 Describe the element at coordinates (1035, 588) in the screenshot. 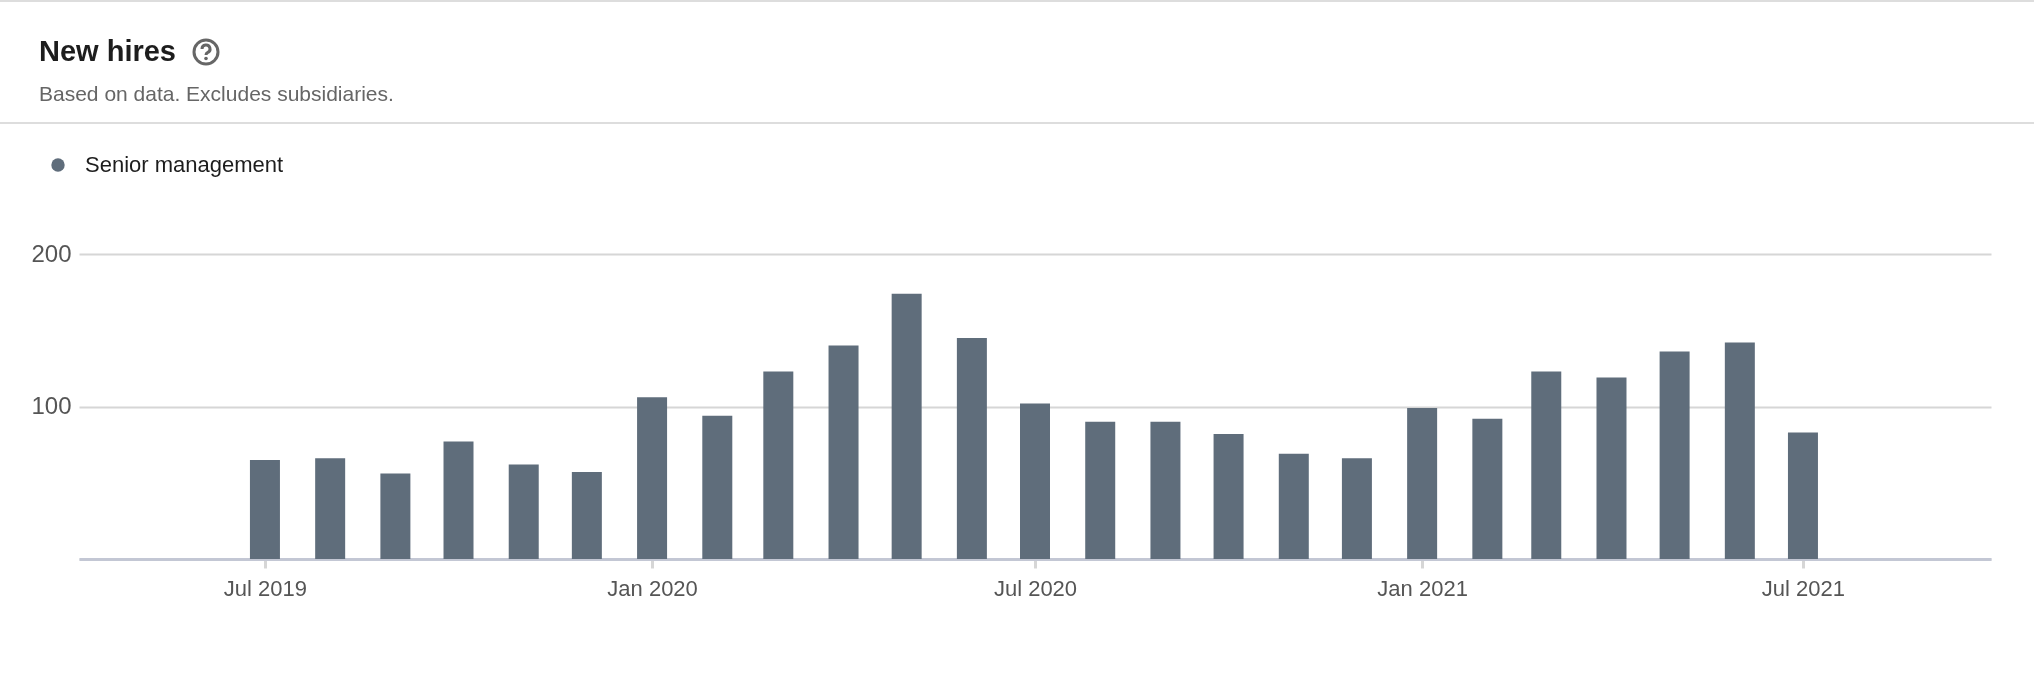

I see `x-tick-label: Jul 2020` at that location.